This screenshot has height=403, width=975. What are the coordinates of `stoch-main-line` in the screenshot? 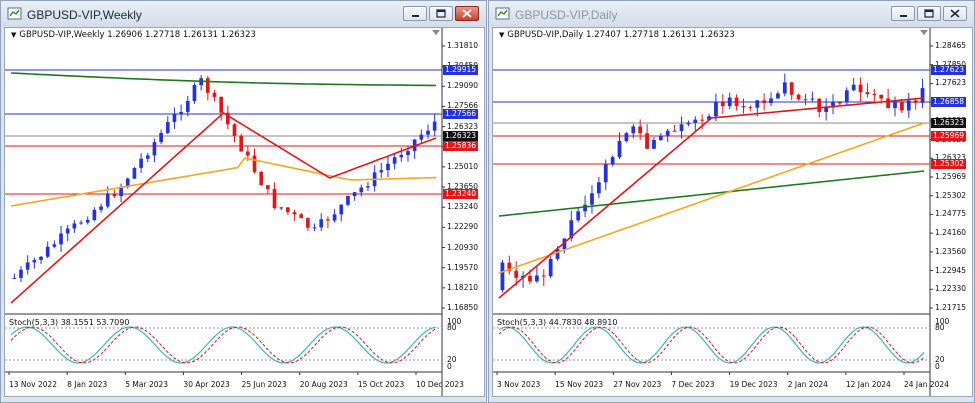 It's located at (711, 345).